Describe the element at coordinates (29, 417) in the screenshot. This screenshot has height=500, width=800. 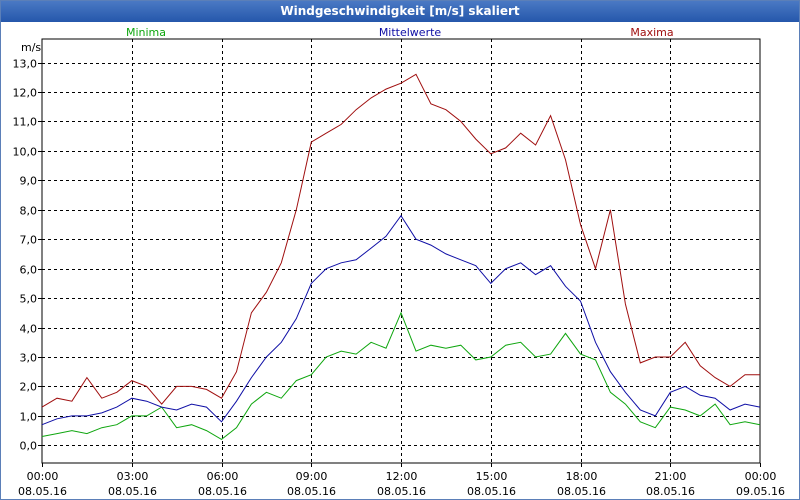
I see `y-tick-label: 1,0` at that location.